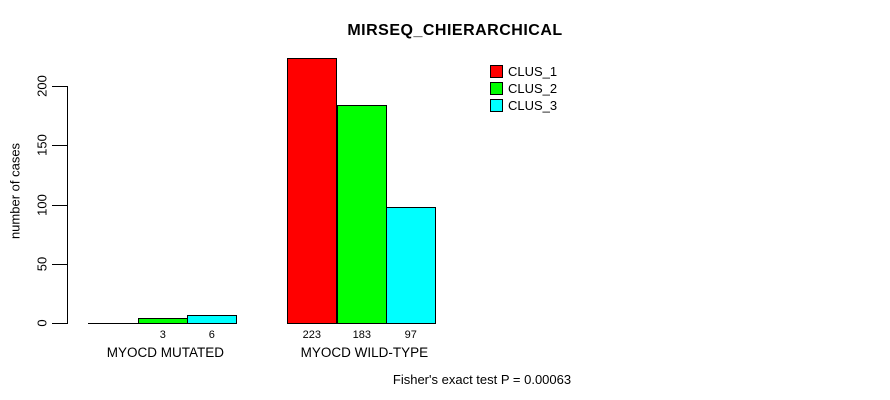 The image size is (890, 400). Describe the element at coordinates (455, 30) in the screenshot. I see `chart-title: MIRSEQ_CHIERARCHICAL` at that location.